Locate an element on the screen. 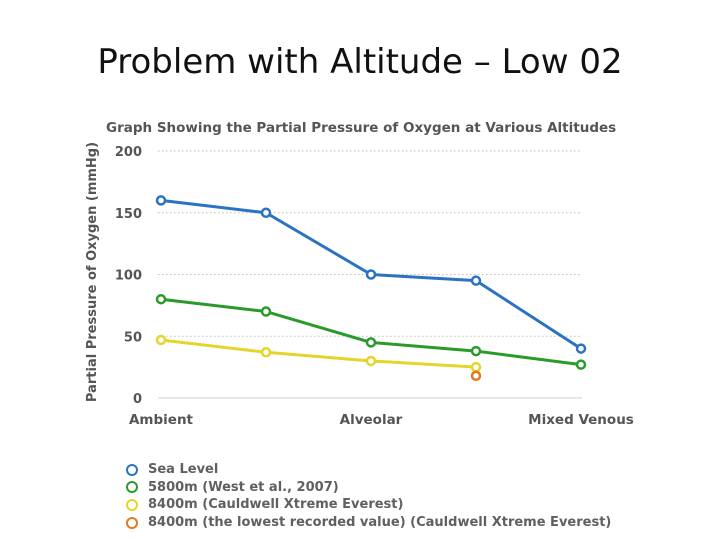 The height and width of the screenshot is (540, 720). legend-item: 8400m (Cauldwell Xtreme Everest) is located at coordinates (368, 505).